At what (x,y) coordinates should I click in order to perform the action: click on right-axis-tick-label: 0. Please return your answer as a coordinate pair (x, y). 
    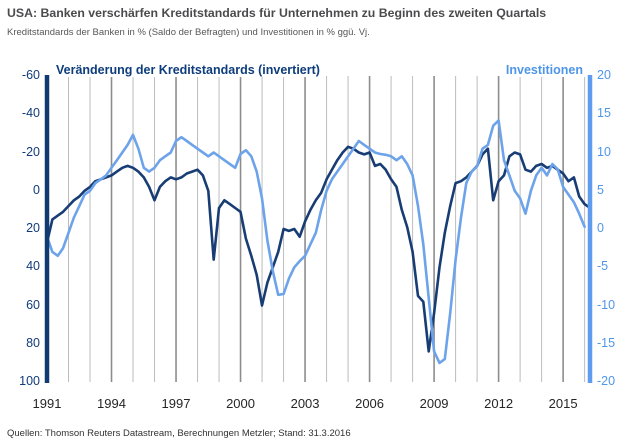
    Looking at the image, I should click on (600, 228).